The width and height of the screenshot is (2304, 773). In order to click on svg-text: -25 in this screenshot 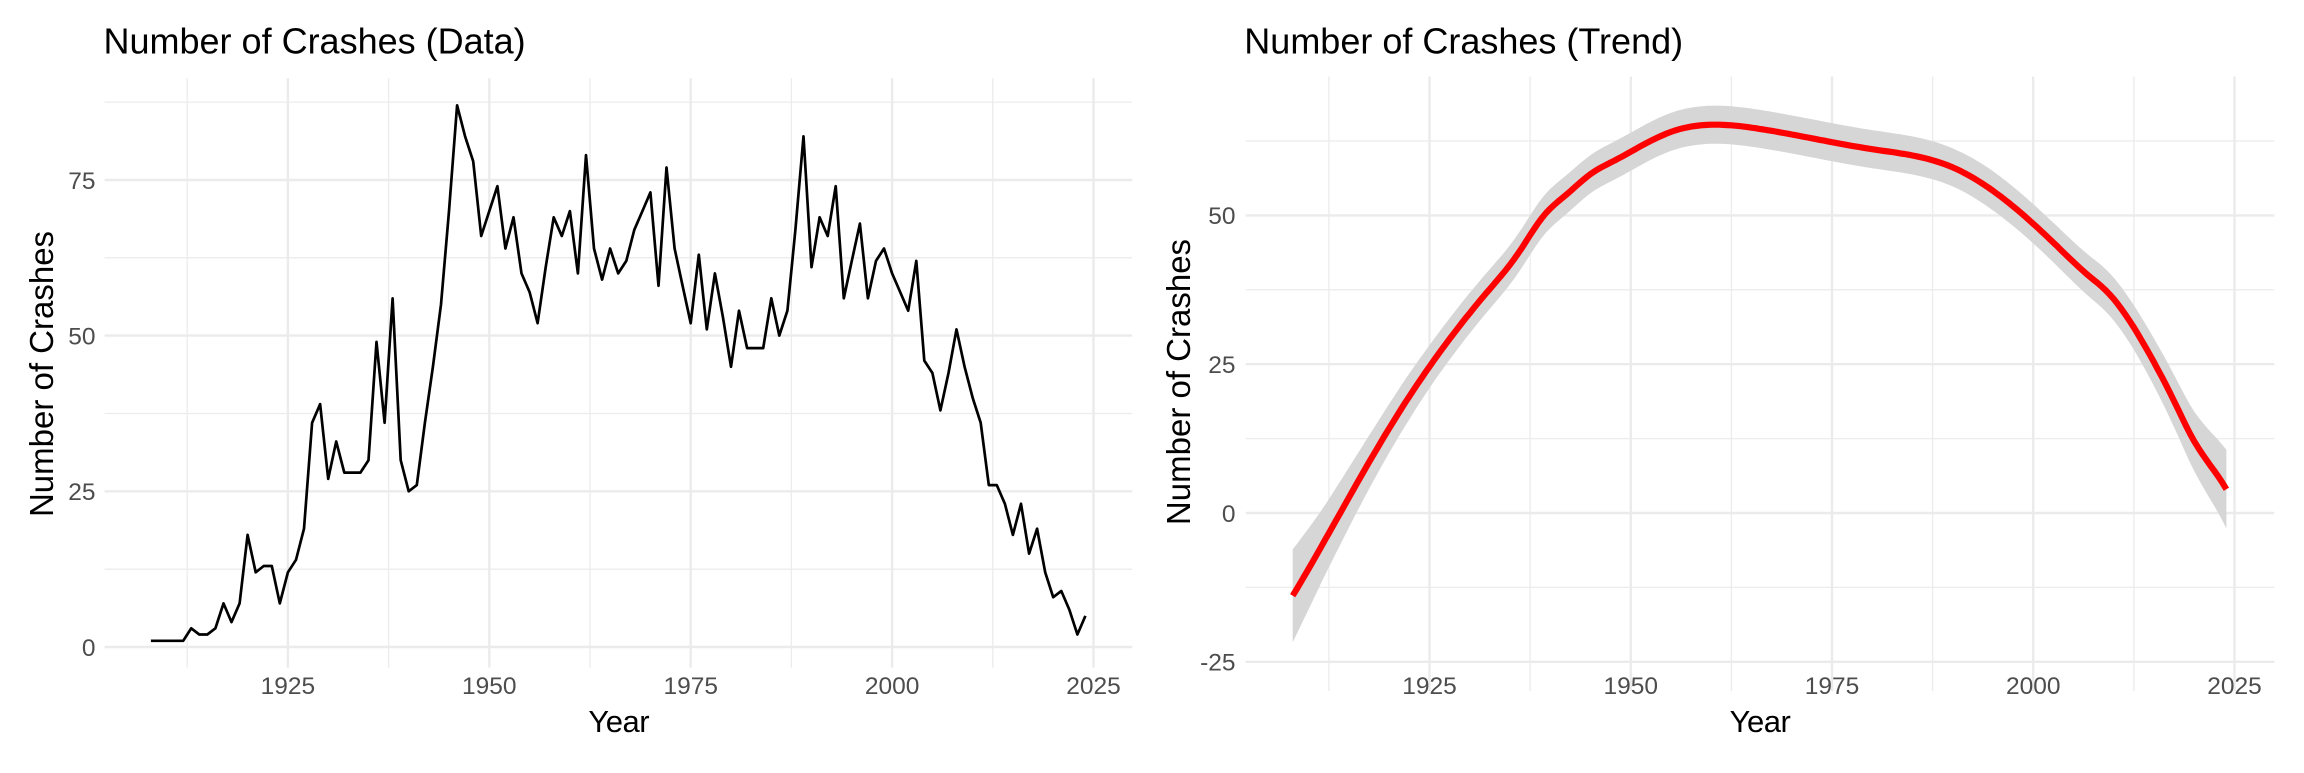, I will do `click(1217, 663)`.